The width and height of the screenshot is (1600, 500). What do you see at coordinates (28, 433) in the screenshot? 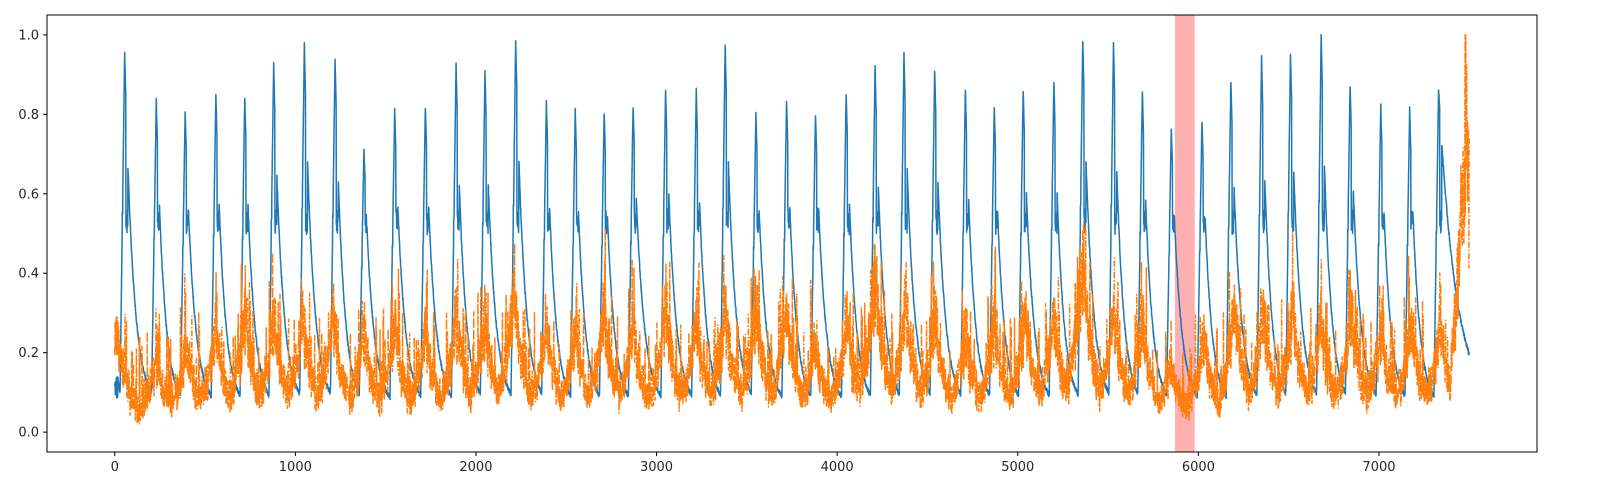
I see `y-tick-label: 0.0` at bounding box center [28, 433].